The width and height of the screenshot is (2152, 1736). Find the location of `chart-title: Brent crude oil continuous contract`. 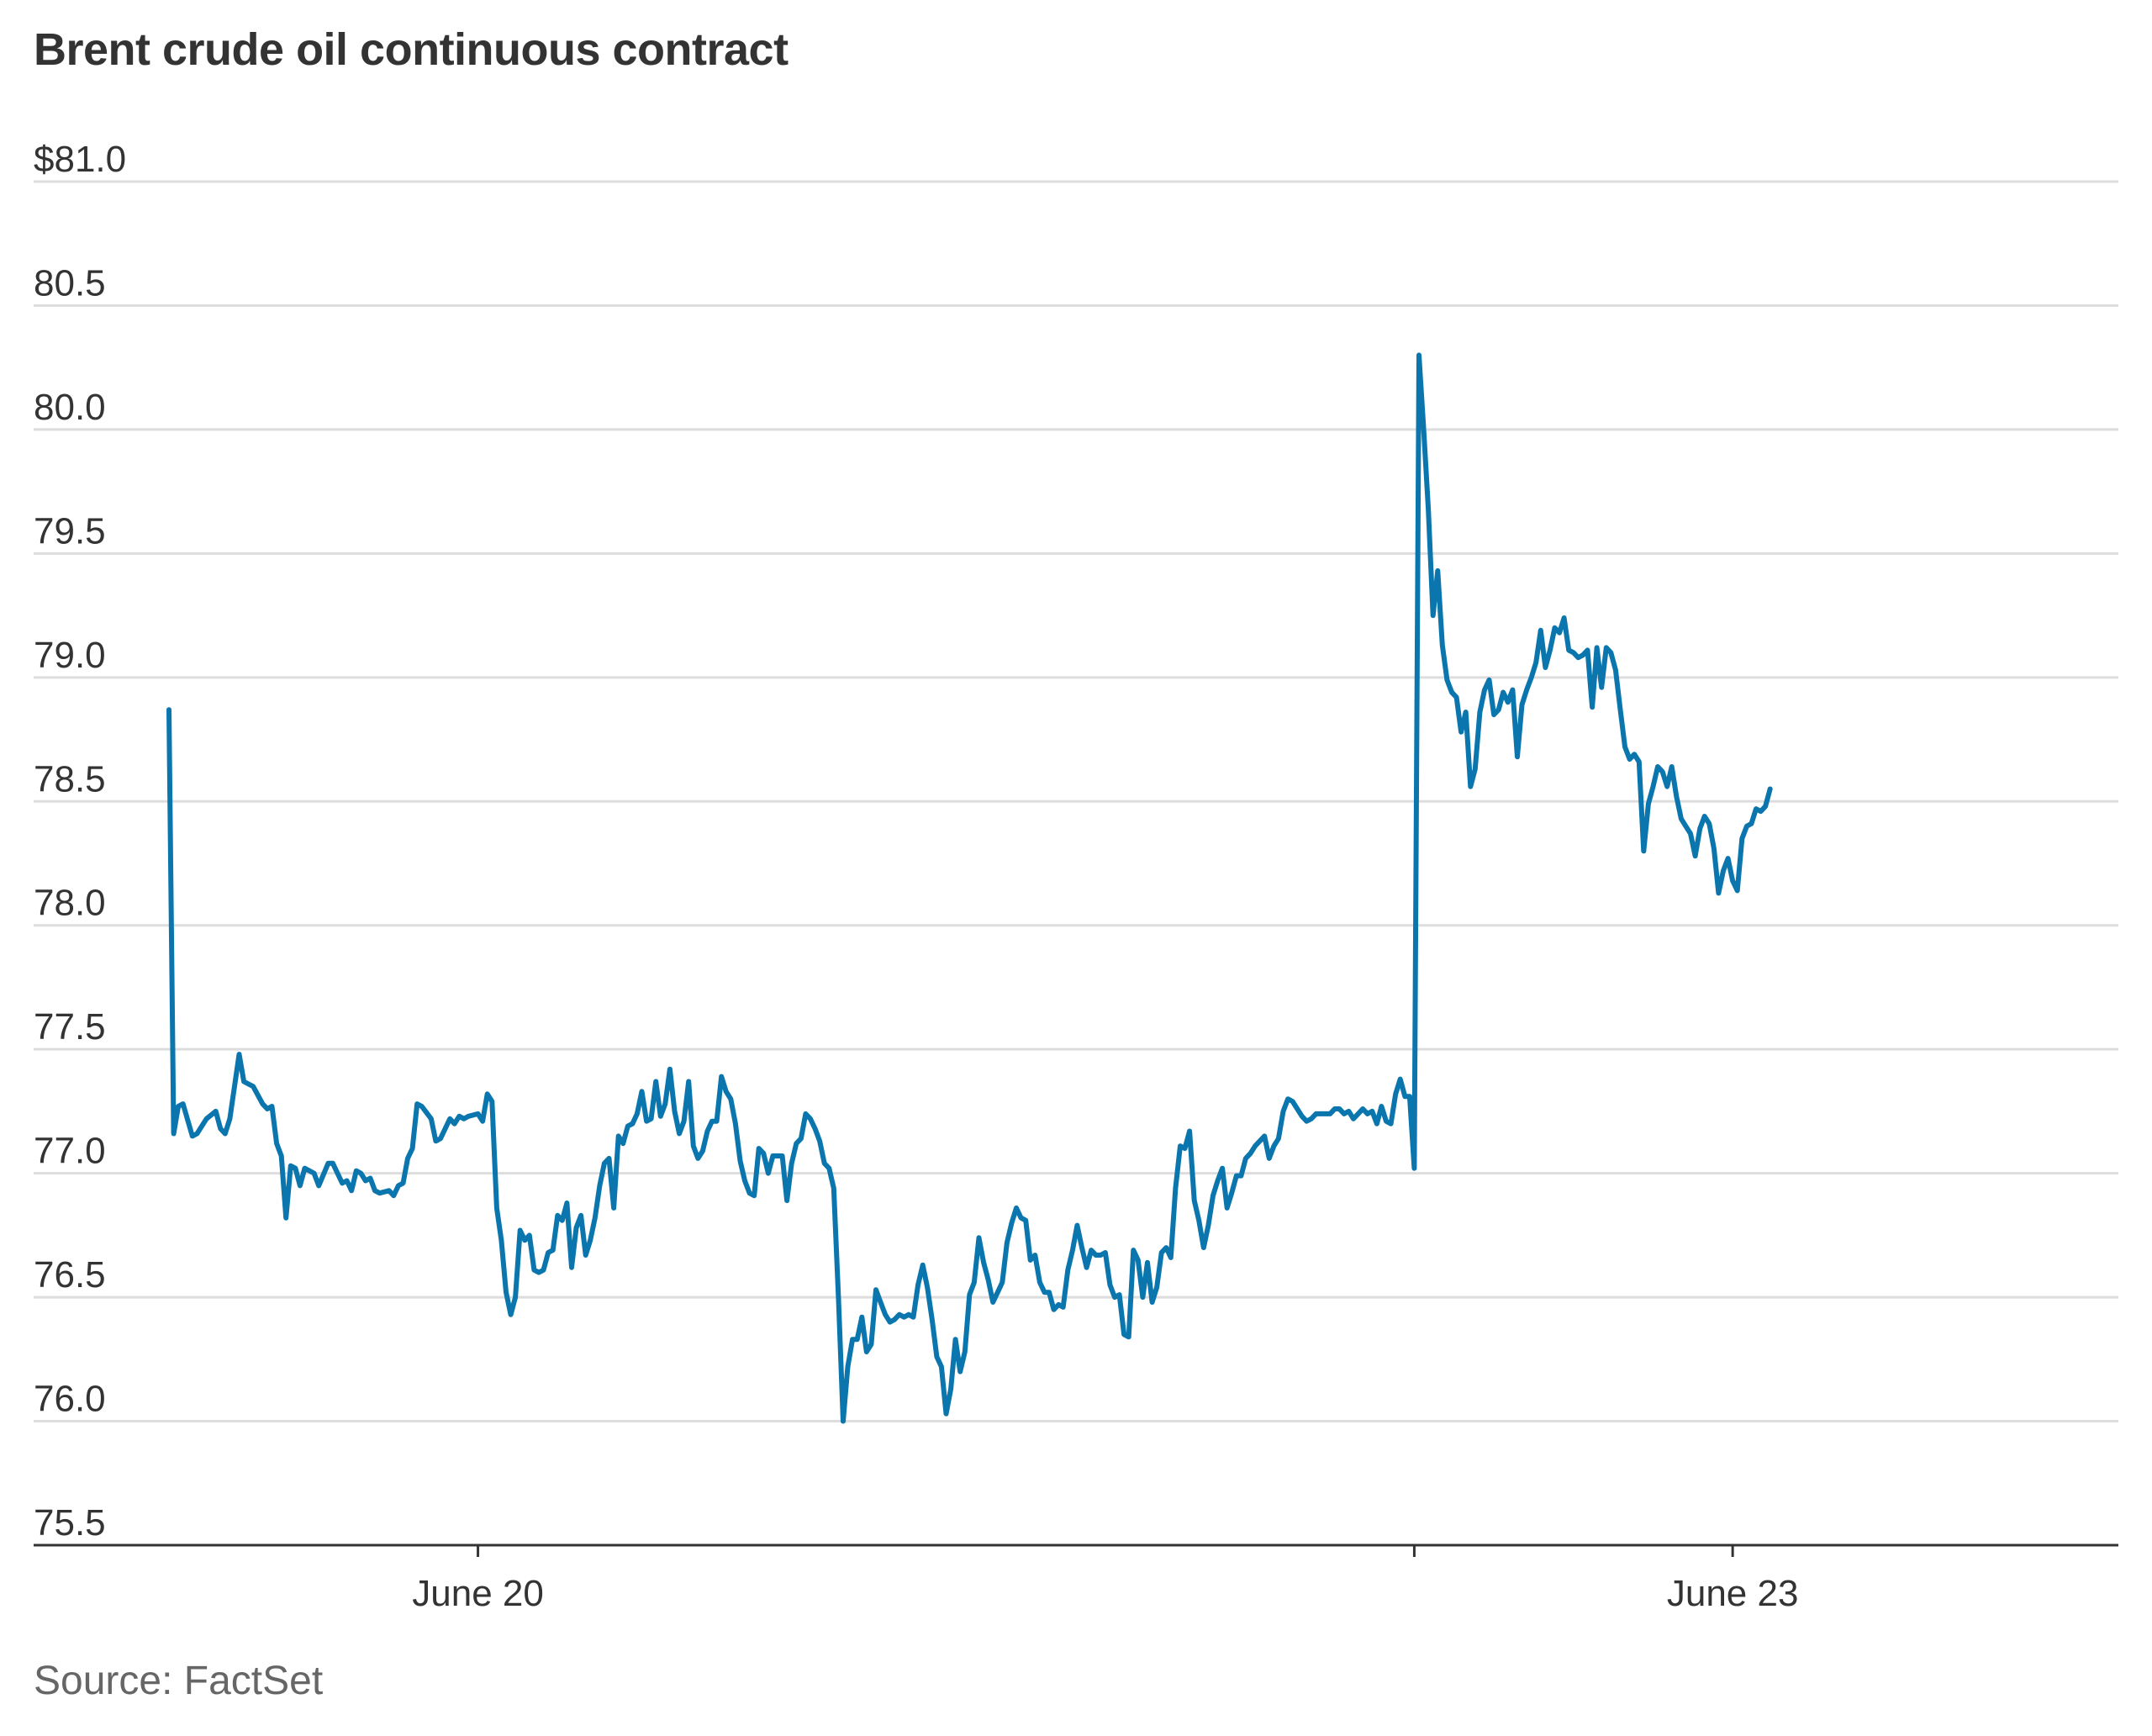

chart-title: Brent crude oil continuous contract is located at coordinates (411, 49).